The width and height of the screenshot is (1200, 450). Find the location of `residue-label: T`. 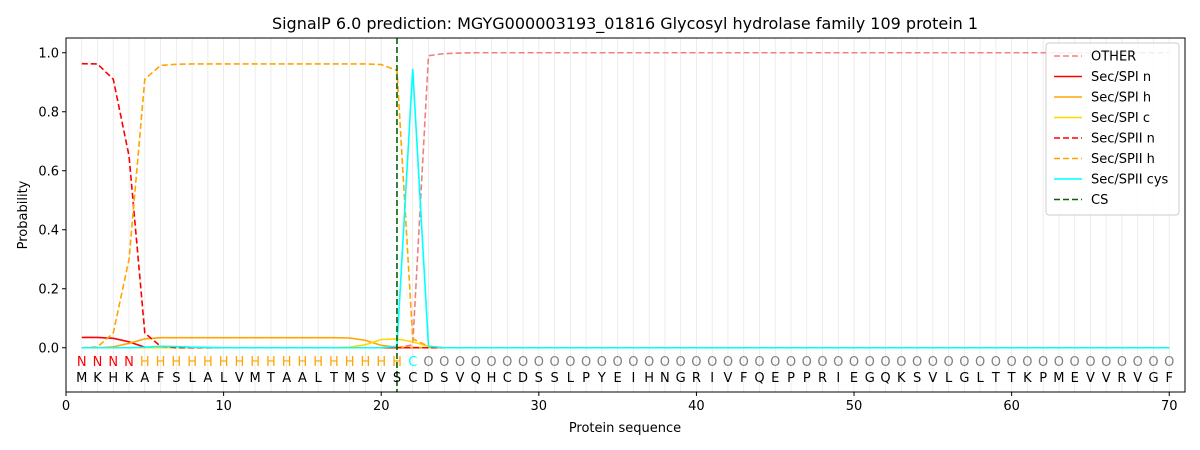

residue-label: T is located at coordinates (333, 378).